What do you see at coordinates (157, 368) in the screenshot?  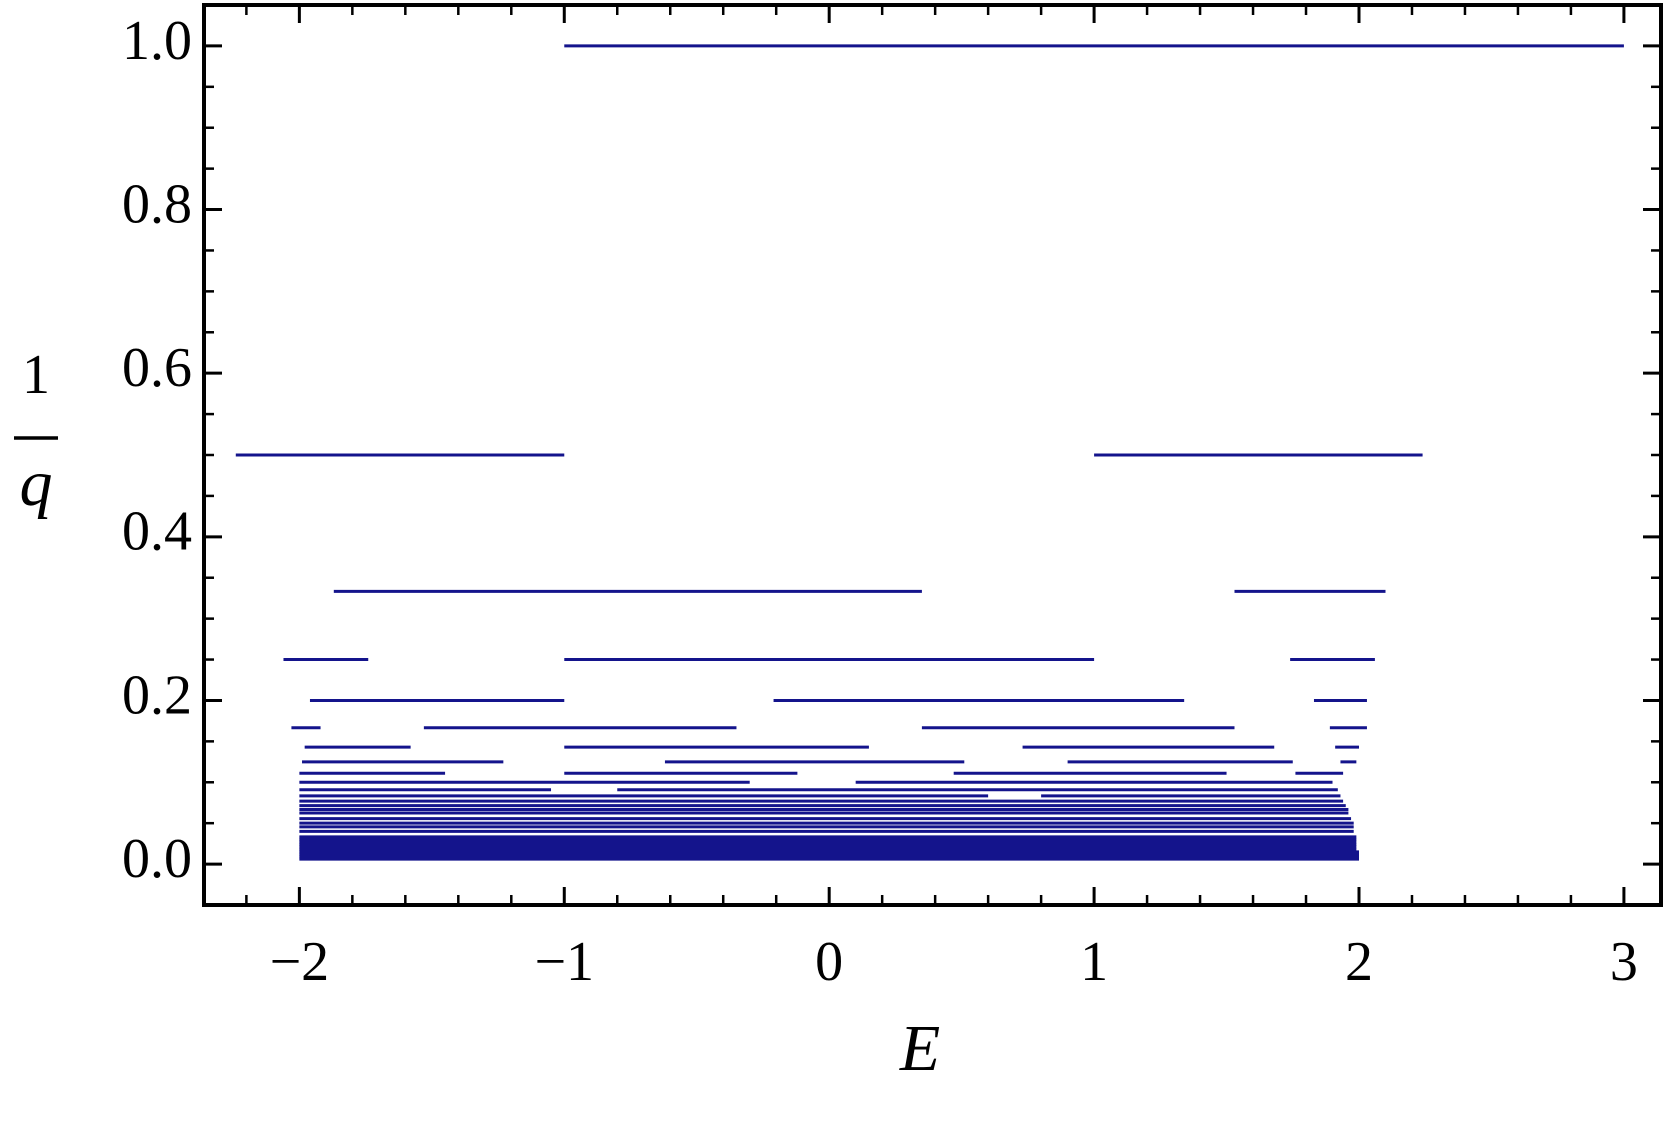 I see `y-tick-label: 0.6` at bounding box center [157, 368].